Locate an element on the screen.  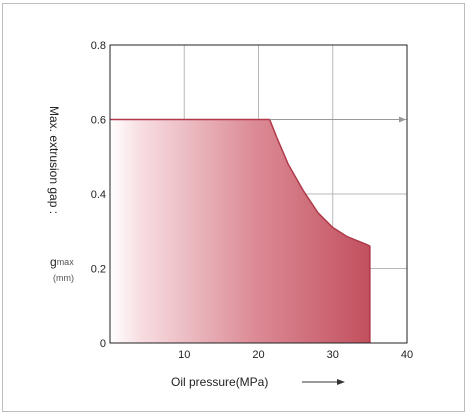
y-axis-symbol: gmax is located at coordinates (62, 262).